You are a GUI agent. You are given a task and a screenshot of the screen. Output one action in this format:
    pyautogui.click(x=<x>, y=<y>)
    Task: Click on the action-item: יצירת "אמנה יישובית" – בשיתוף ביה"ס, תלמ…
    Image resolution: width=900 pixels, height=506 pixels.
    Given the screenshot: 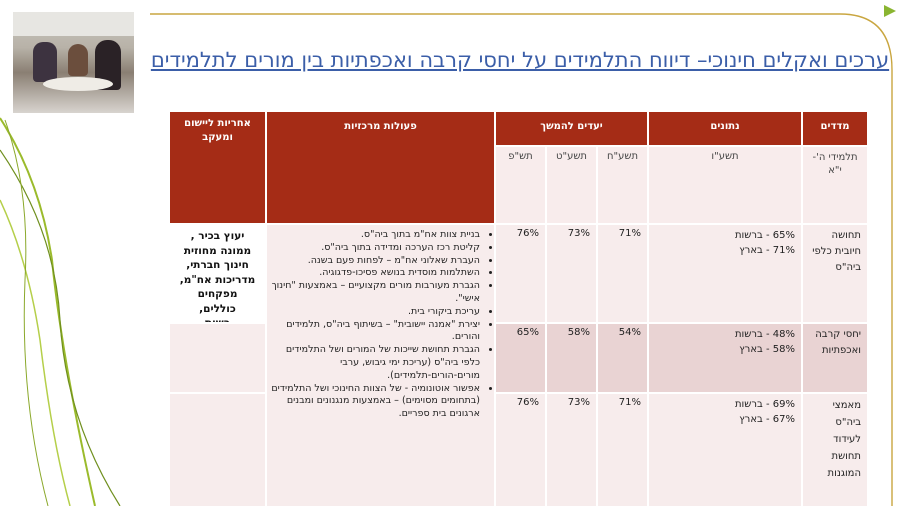 What is the action you would take?
    pyautogui.click(x=375, y=332)
    